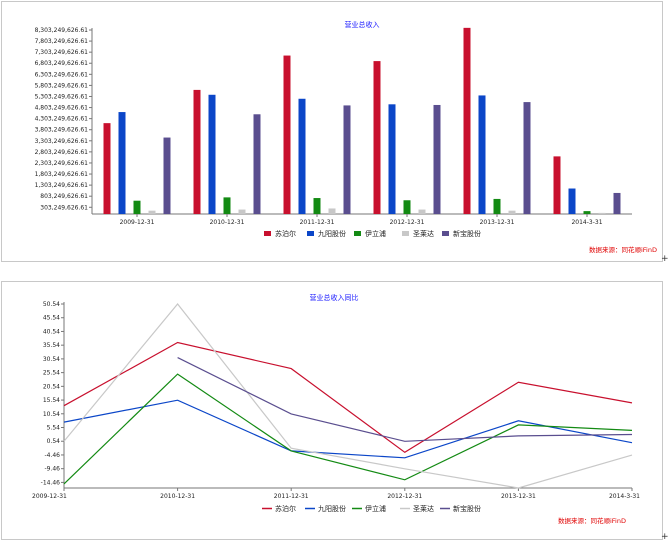 The image size is (668, 543). I want to click on y-tick-label: 4,803,249,626.61, so click(62, 108).